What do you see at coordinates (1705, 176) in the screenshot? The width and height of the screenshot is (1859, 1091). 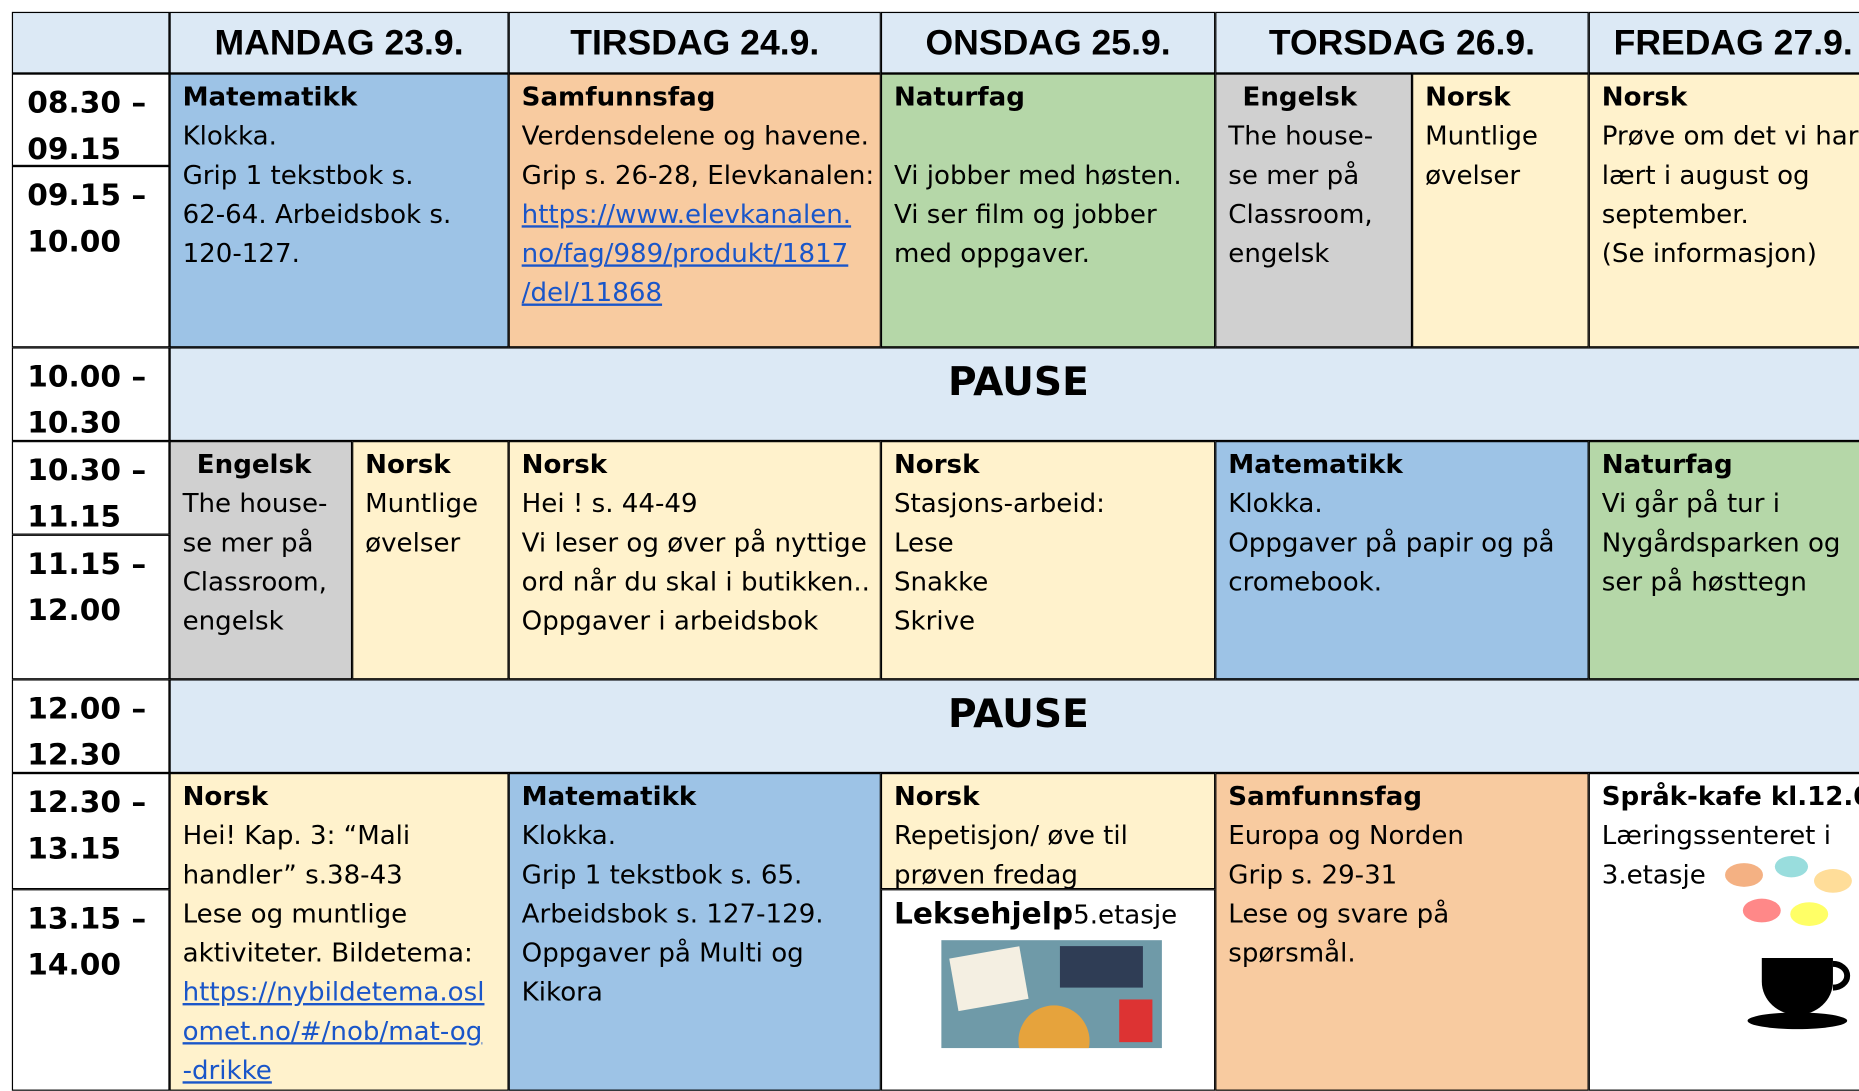 I see `lesson-text: lært i august og` at bounding box center [1705, 176].